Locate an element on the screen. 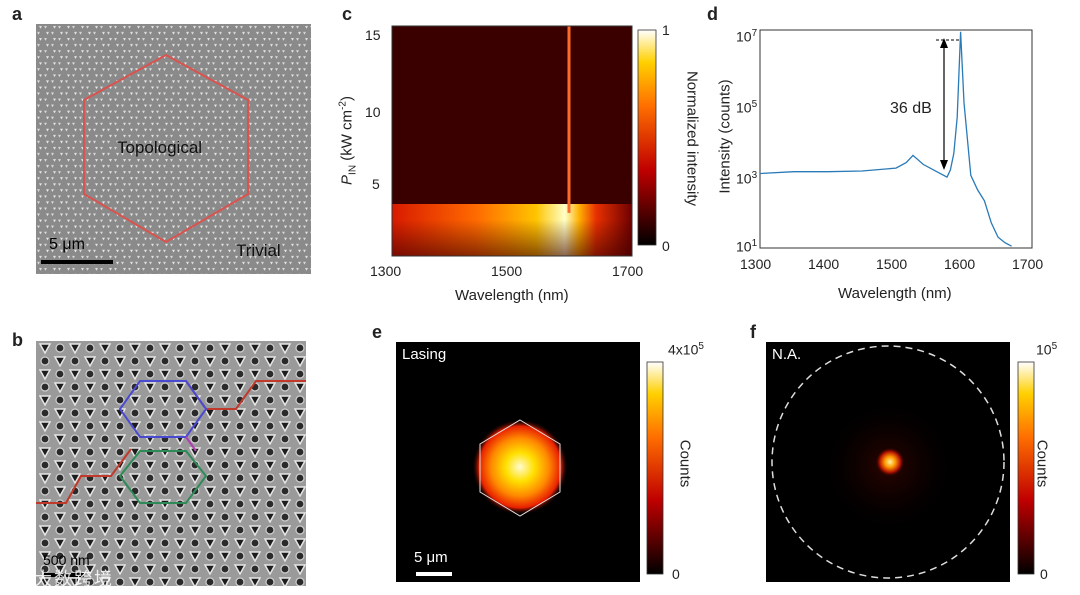 This screenshot has width=1080, height=595. numerical-aperture-circle is located at coordinates (888, 462).